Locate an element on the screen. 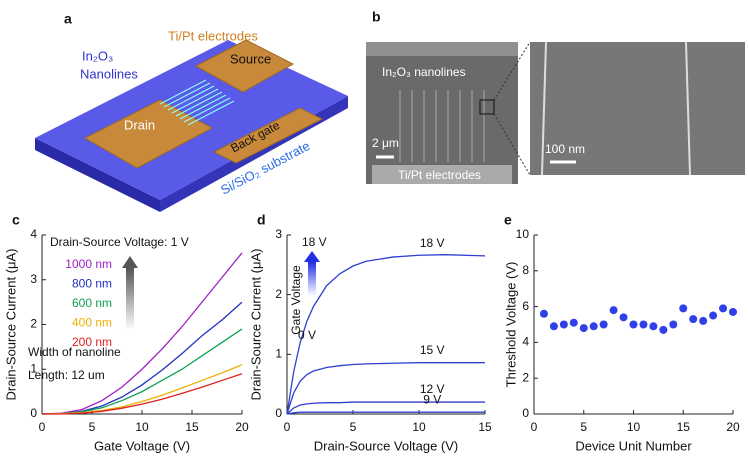 Image resolution: width=748 pixels, height=464 pixels. nanolines-label: In₂O₃ is located at coordinates (97, 55).